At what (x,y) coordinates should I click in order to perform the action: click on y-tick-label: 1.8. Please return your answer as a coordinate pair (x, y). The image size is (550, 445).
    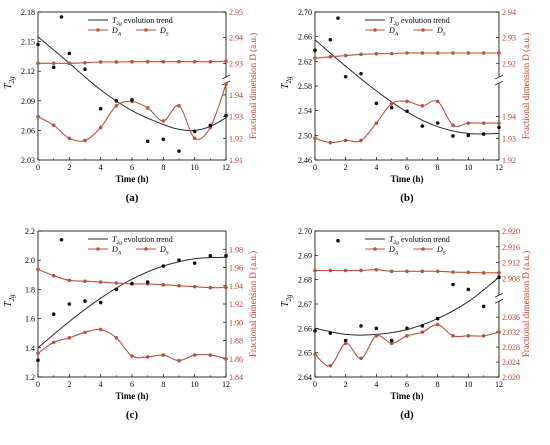
    Looking at the image, I should click on (30, 289).